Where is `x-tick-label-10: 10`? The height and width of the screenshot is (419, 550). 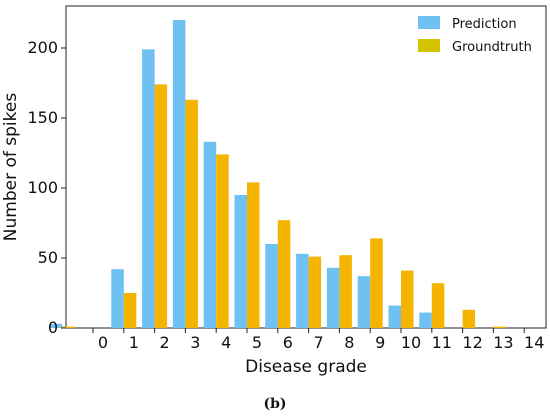
x-tick-label-10: 10 is located at coordinates (411, 342).